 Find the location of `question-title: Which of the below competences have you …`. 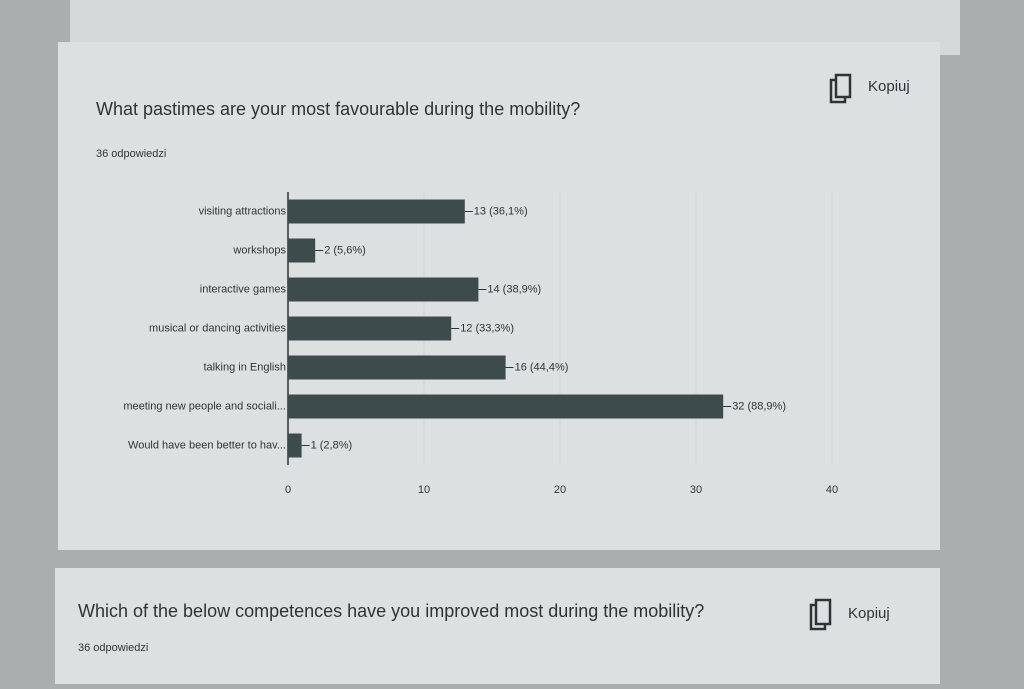

question-title: Which of the below competences have you … is located at coordinates (391, 611).